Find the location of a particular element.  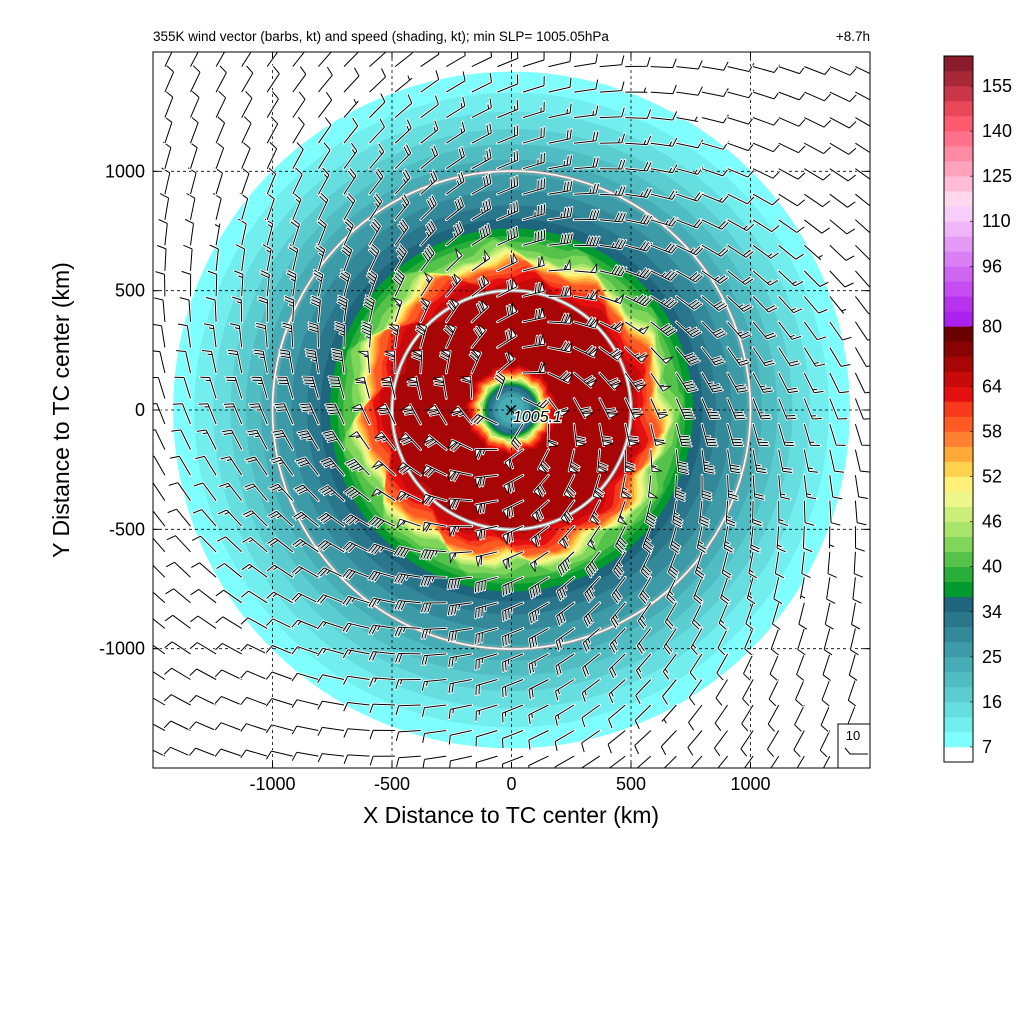

center-x-symbol: × is located at coordinates (511, 410).